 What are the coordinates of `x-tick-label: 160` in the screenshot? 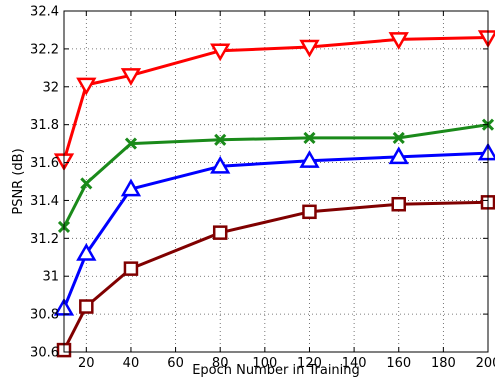 It's located at (398, 363).